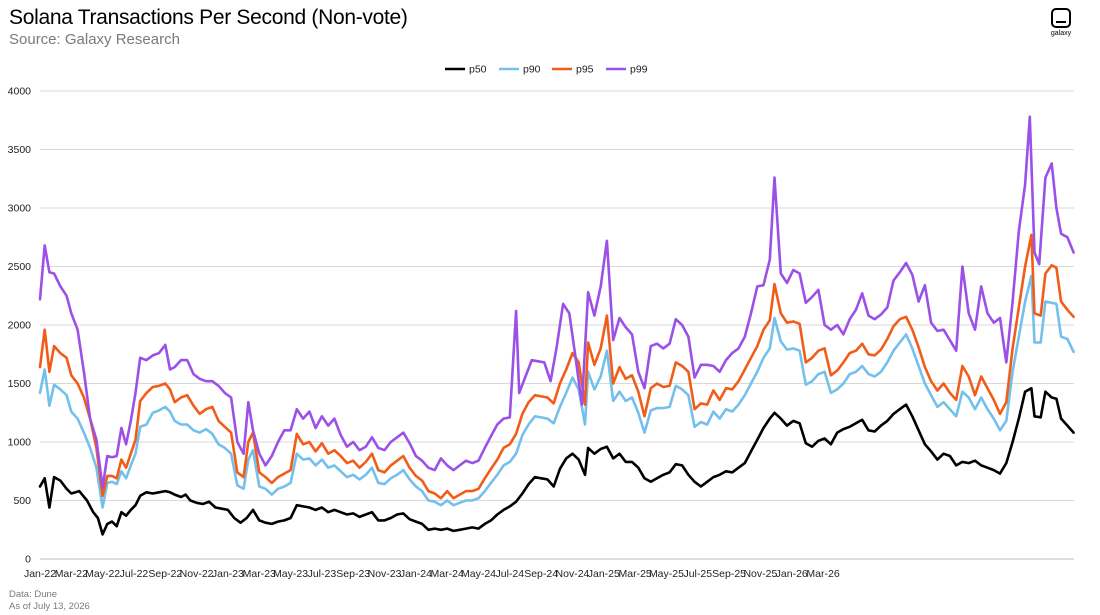 Image resolution: width=1100 pixels, height=615 pixels. Describe the element at coordinates (322, 574) in the screenshot. I see `x-tick-label: Jul-23` at that location.